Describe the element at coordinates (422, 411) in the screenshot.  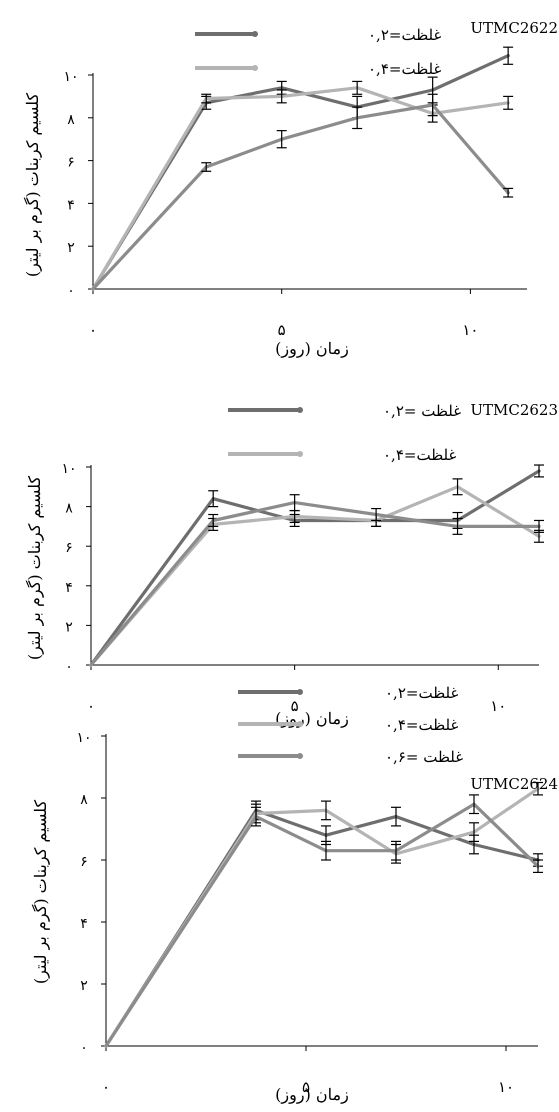
I see `legend-label: غلظت =۰,۲` at that location.